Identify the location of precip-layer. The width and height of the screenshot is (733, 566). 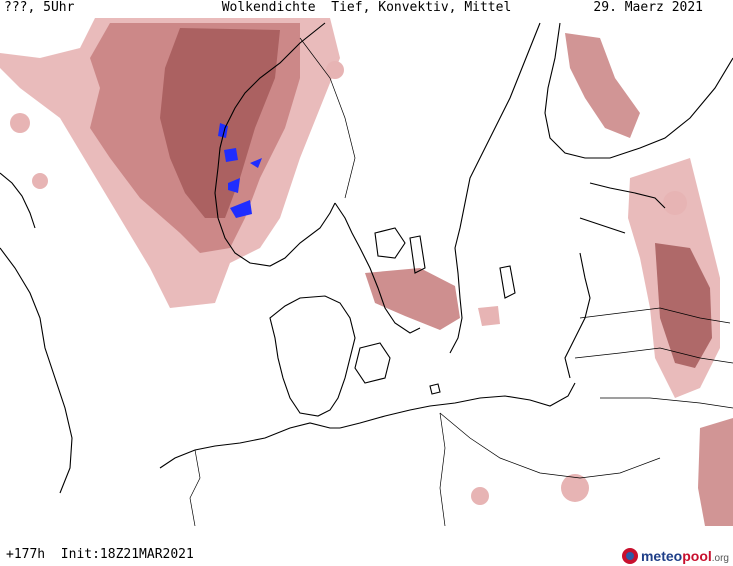
(240, 170).